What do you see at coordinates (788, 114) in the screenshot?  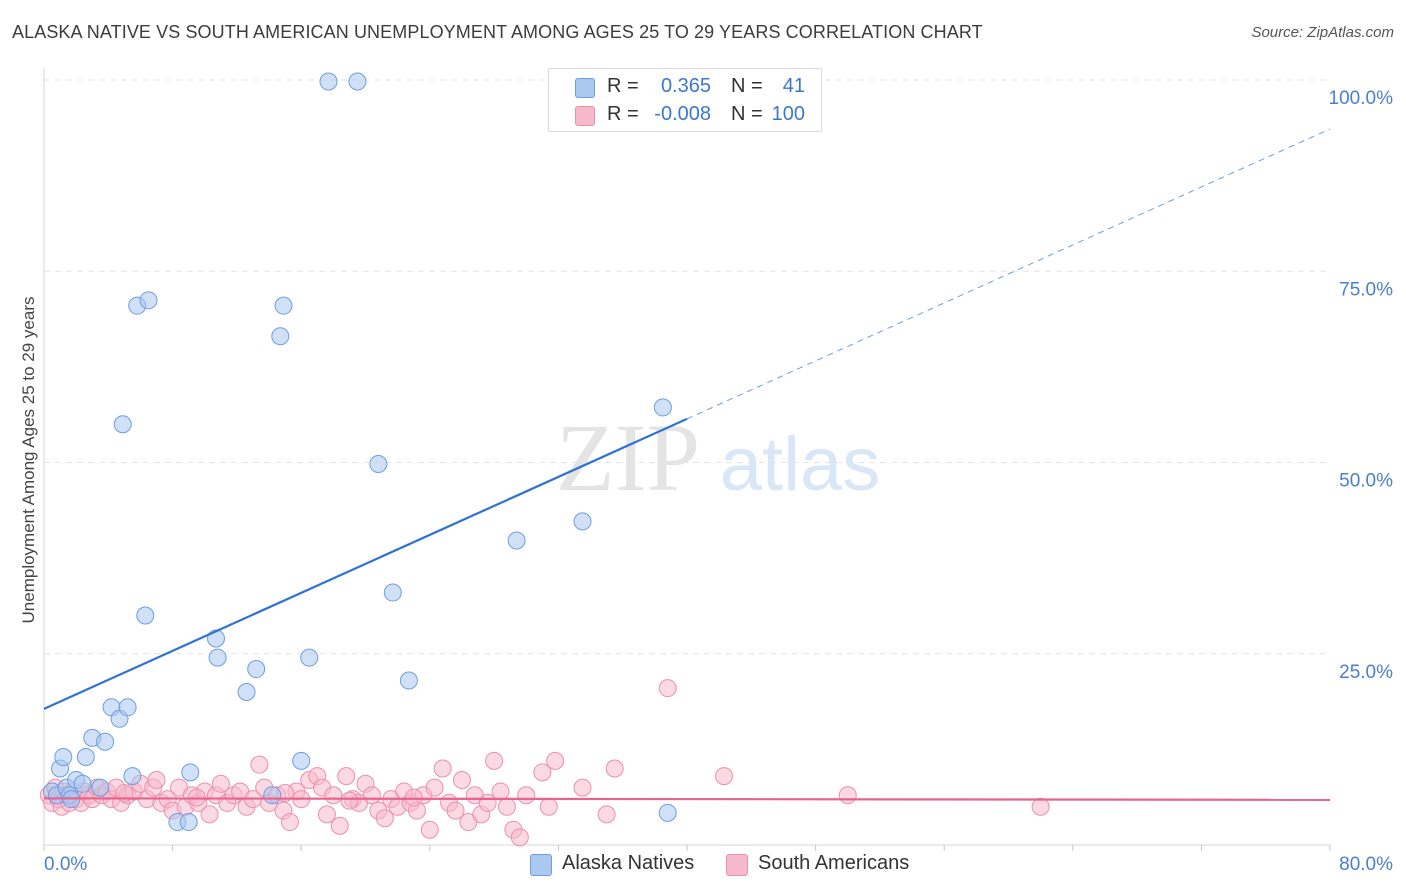 I see `legend-n-value: 100` at bounding box center [788, 114].